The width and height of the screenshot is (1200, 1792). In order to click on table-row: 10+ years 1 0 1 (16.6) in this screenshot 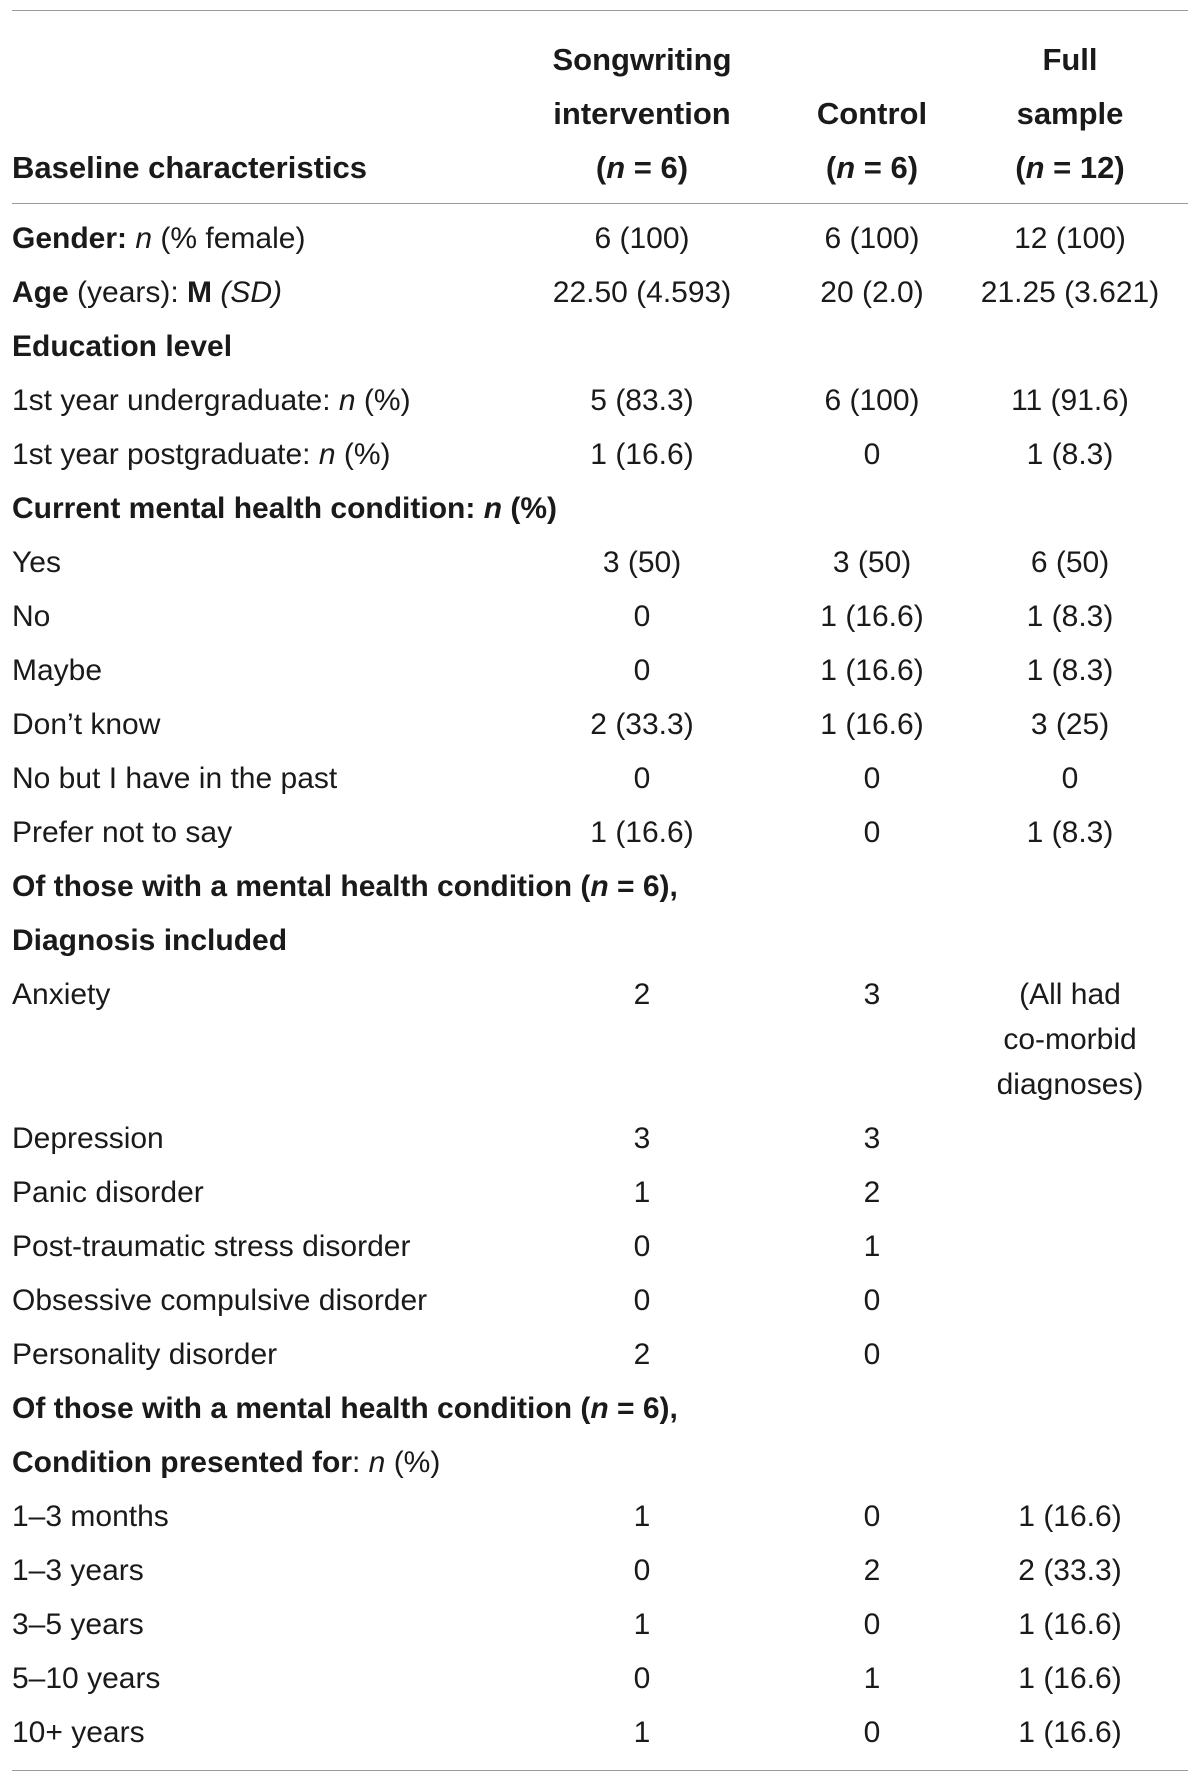, I will do `click(600, 1733)`.